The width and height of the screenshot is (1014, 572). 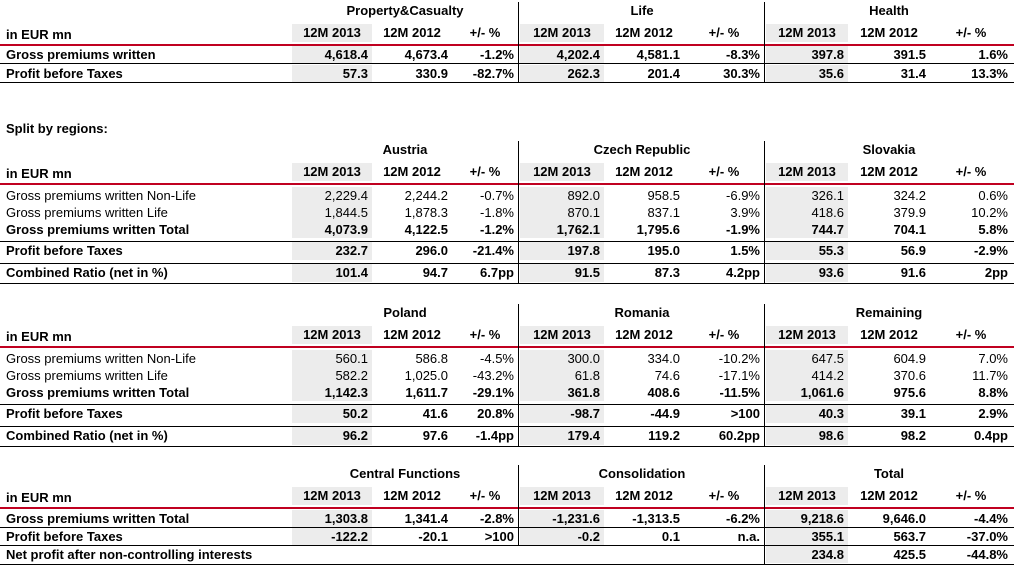 What do you see at coordinates (81, 54) in the screenshot?
I see `row-label: Gross premiums written` at bounding box center [81, 54].